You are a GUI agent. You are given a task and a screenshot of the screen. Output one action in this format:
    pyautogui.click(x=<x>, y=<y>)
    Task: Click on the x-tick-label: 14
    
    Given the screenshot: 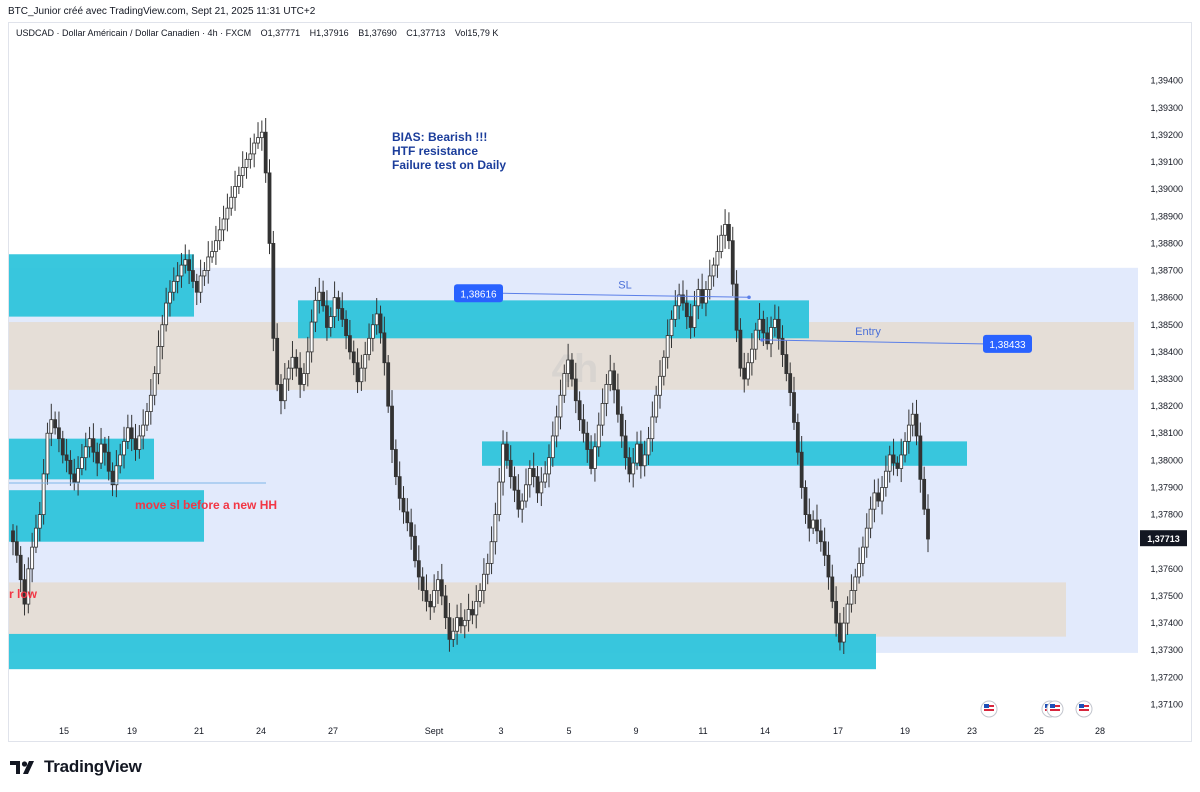 What is the action you would take?
    pyautogui.click(x=765, y=731)
    